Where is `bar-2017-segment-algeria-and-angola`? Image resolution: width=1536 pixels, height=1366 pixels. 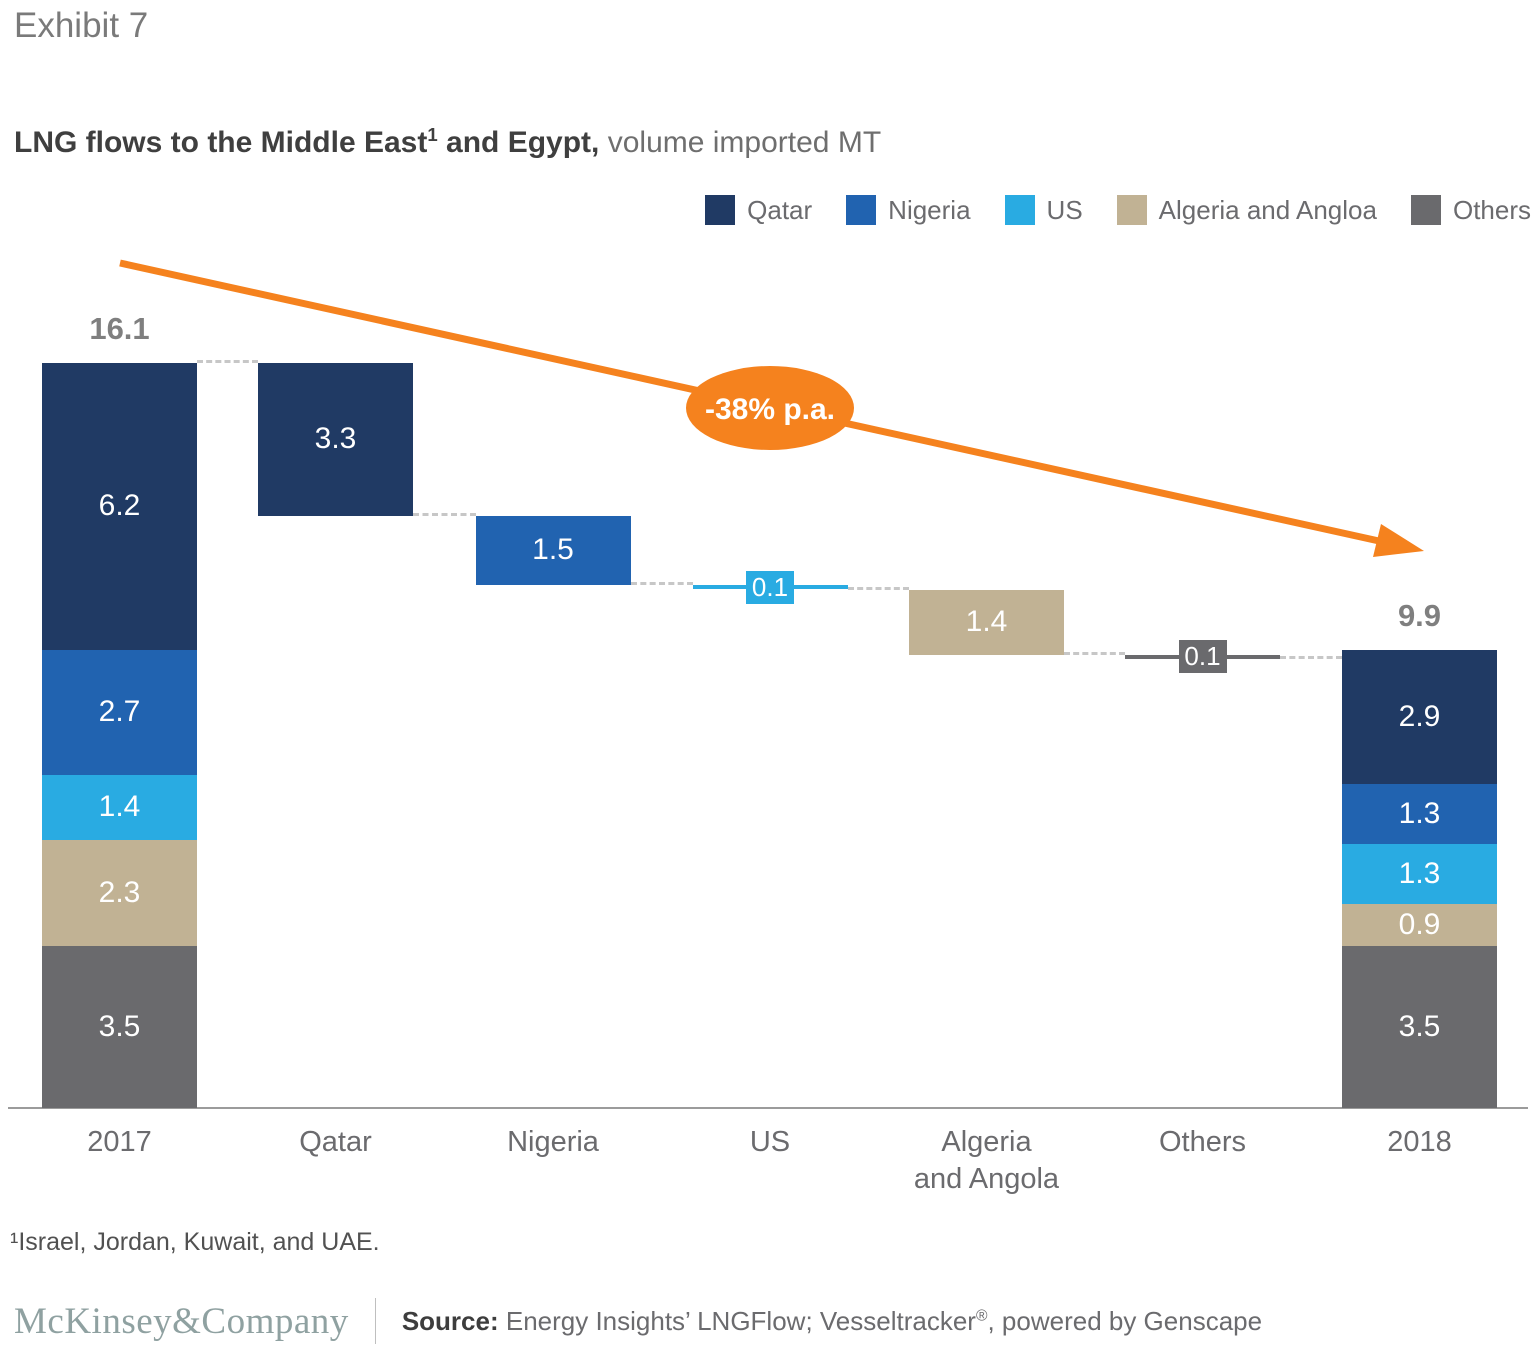 bar-2017-segment-algeria-and-angola is located at coordinates (119, 893).